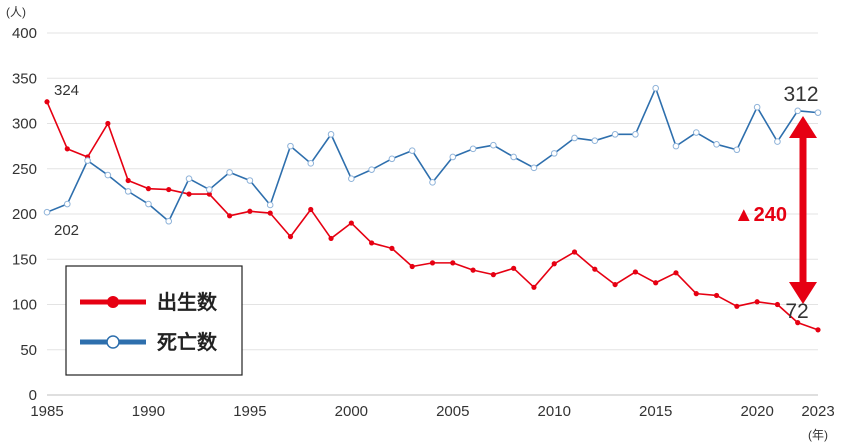  What do you see at coordinates (818, 435) in the screenshot?
I see `x-axis-unit: (年)` at bounding box center [818, 435].